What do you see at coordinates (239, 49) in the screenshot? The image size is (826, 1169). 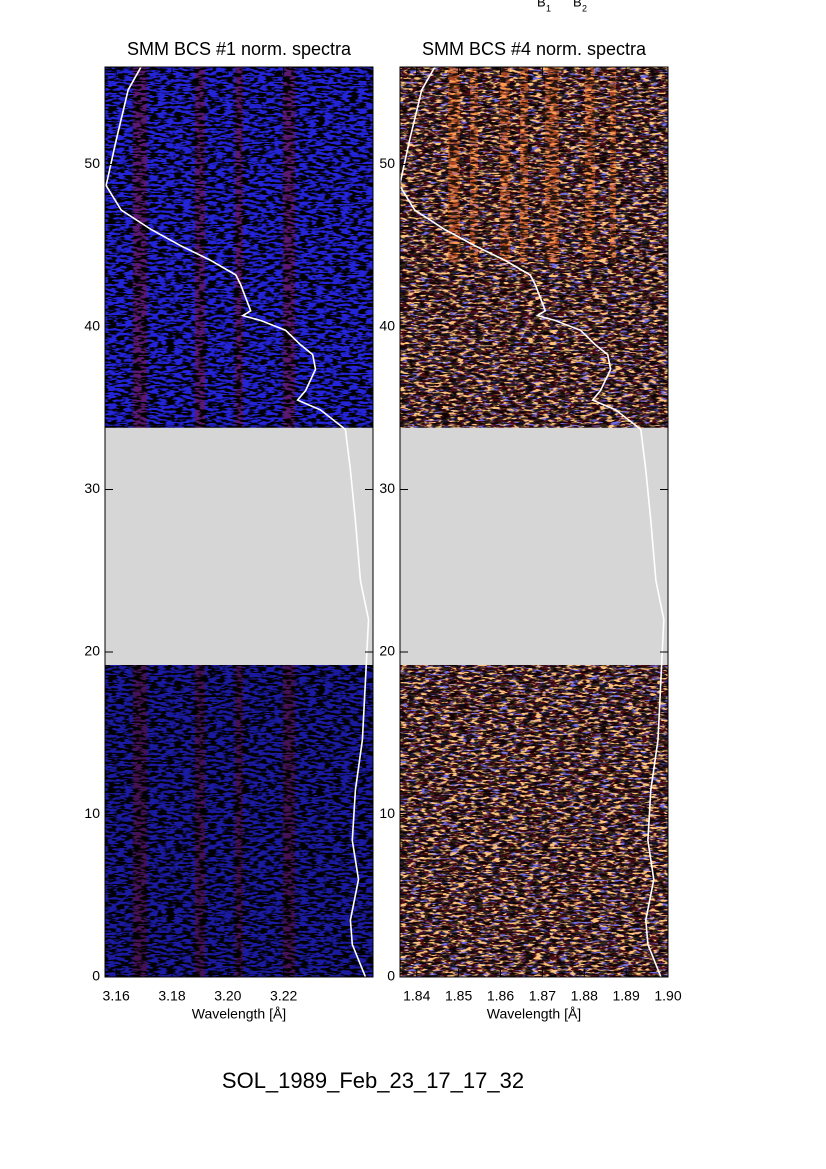 I see `panel-title: SMM BCS #1 norm. spectra` at bounding box center [239, 49].